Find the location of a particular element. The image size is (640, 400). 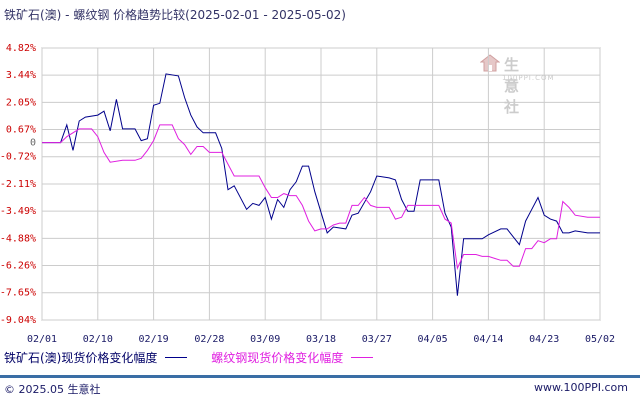

x-tick-label: 02/19 is located at coordinates (154, 339).